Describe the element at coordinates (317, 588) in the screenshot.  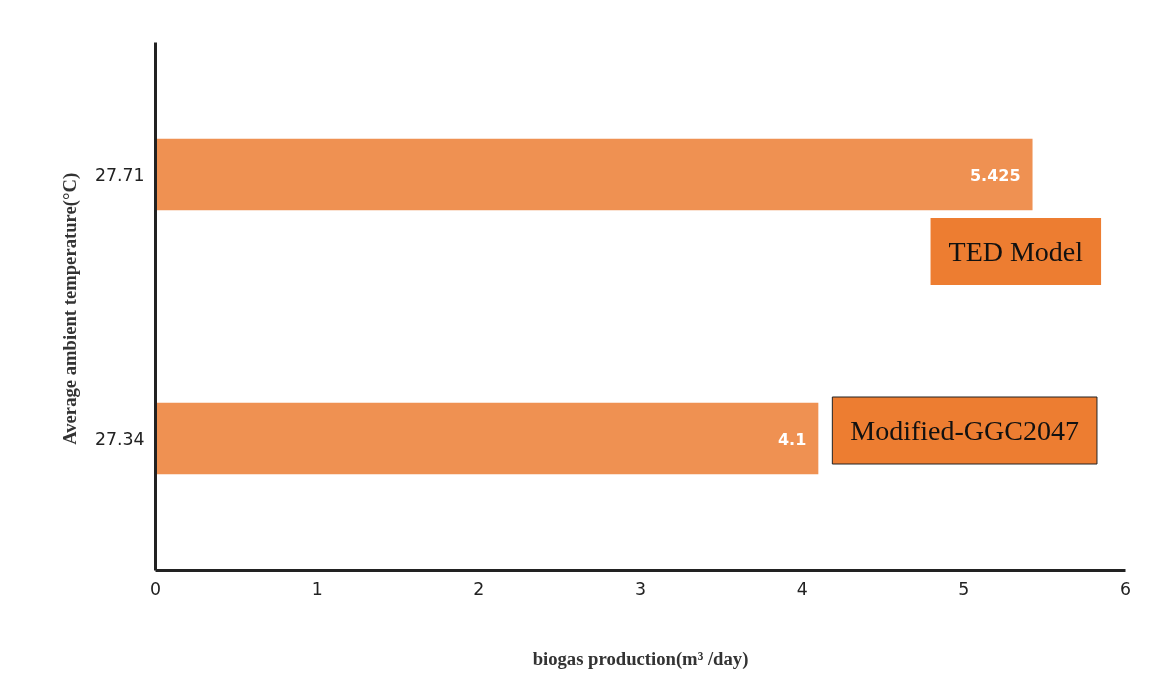
I see `x-tick-label: 1` at that location.